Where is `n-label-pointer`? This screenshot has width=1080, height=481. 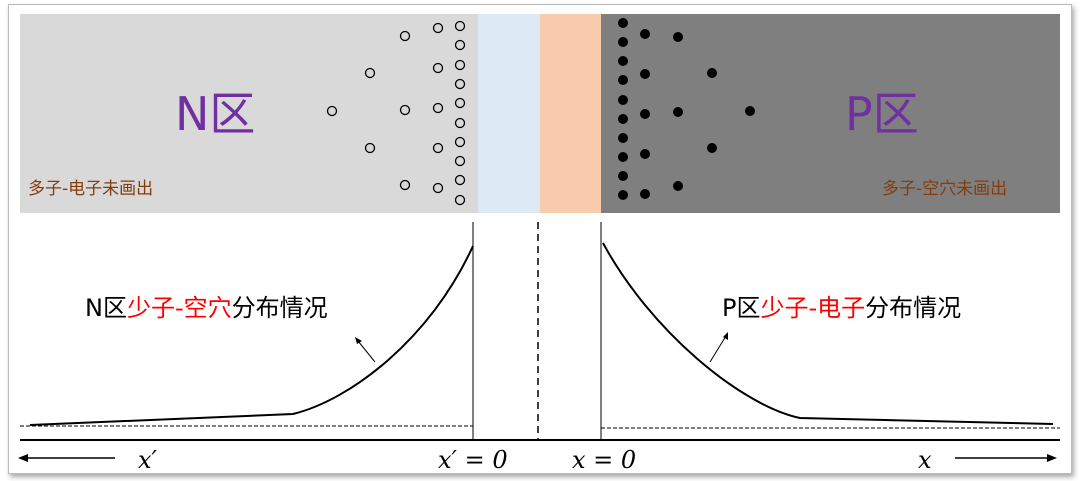 n-label-pointer is located at coordinates (366, 351).